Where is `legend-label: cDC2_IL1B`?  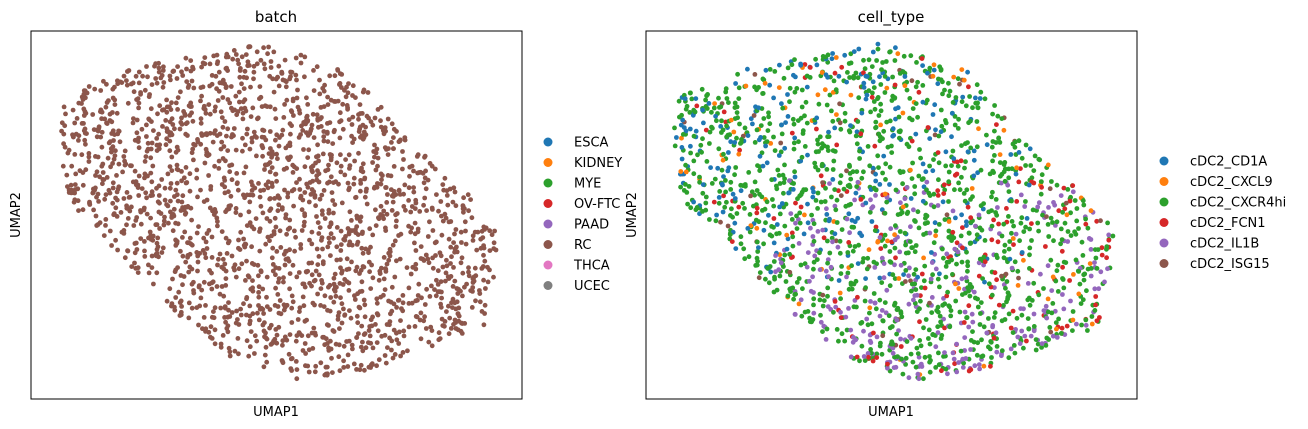
legend-label: cDC2_IL1B is located at coordinates (1224, 244).